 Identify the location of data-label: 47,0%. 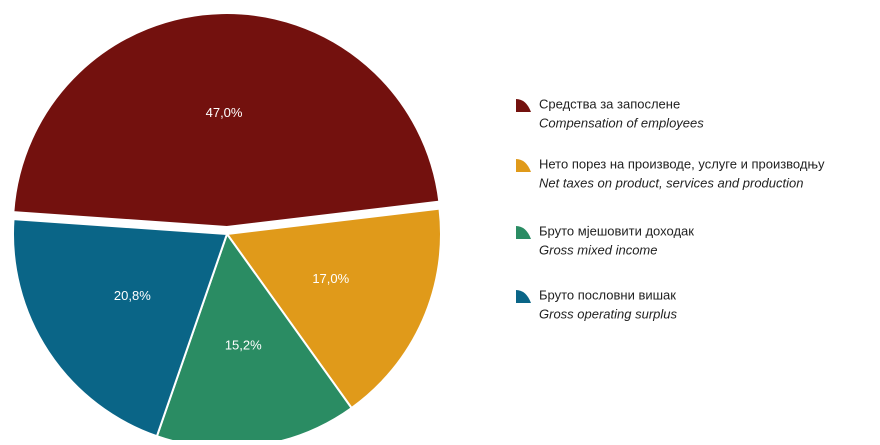
(224, 112).